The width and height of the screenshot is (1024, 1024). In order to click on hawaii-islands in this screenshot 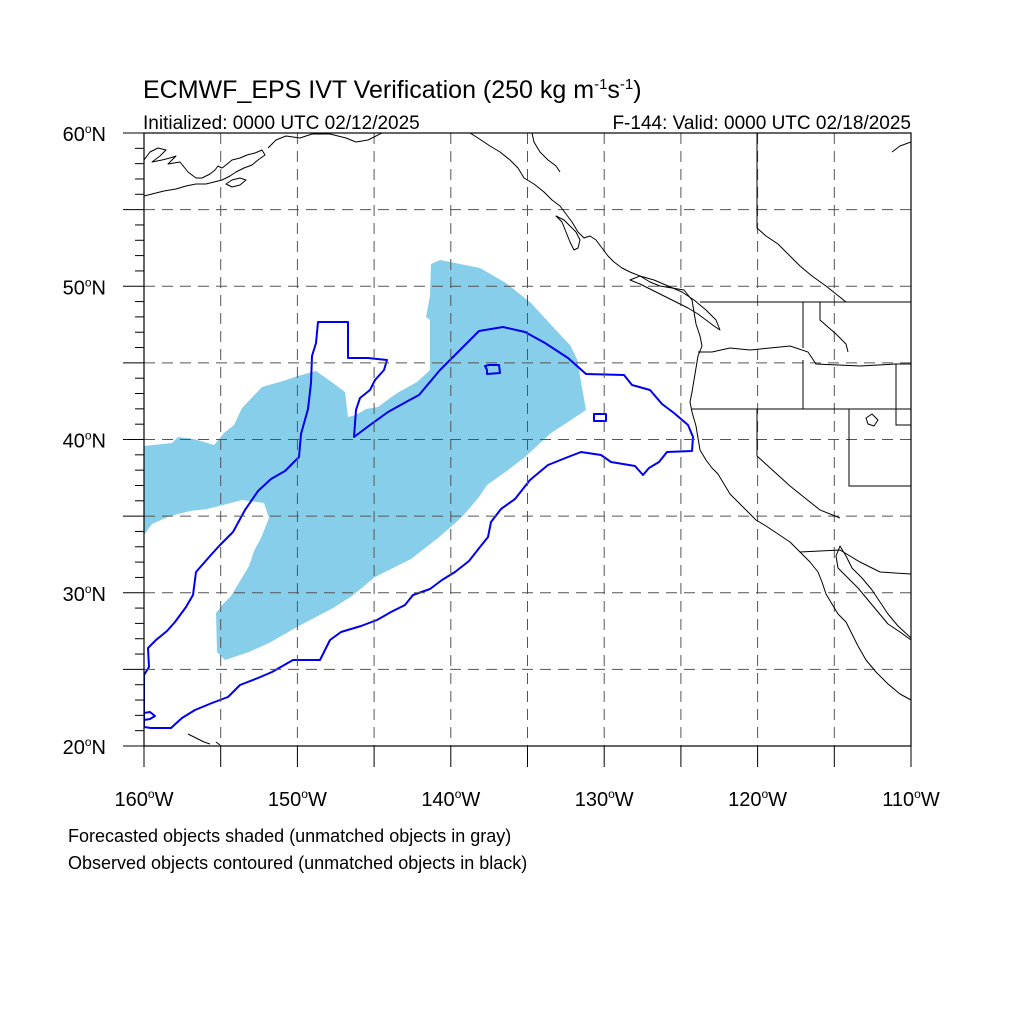, I will do `click(204, 739)`.